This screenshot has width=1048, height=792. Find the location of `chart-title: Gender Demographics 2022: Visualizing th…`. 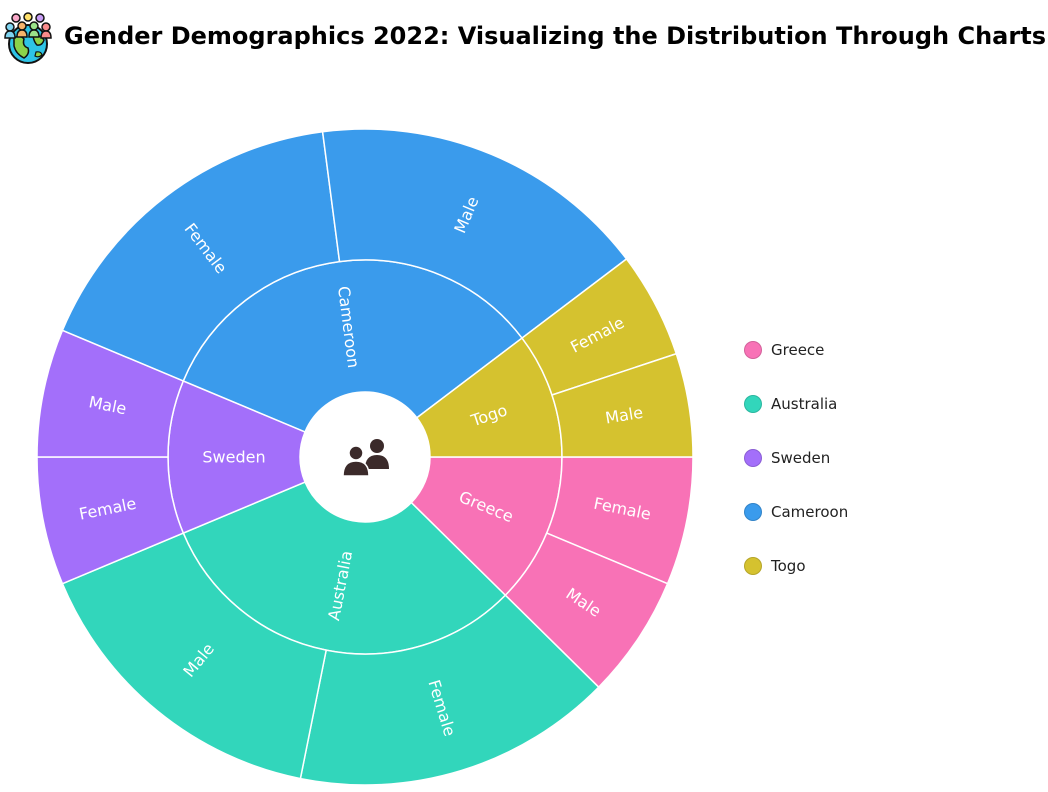

chart-title: Gender Demographics 2022: Visualizing th… is located at coordinates (555, 36).